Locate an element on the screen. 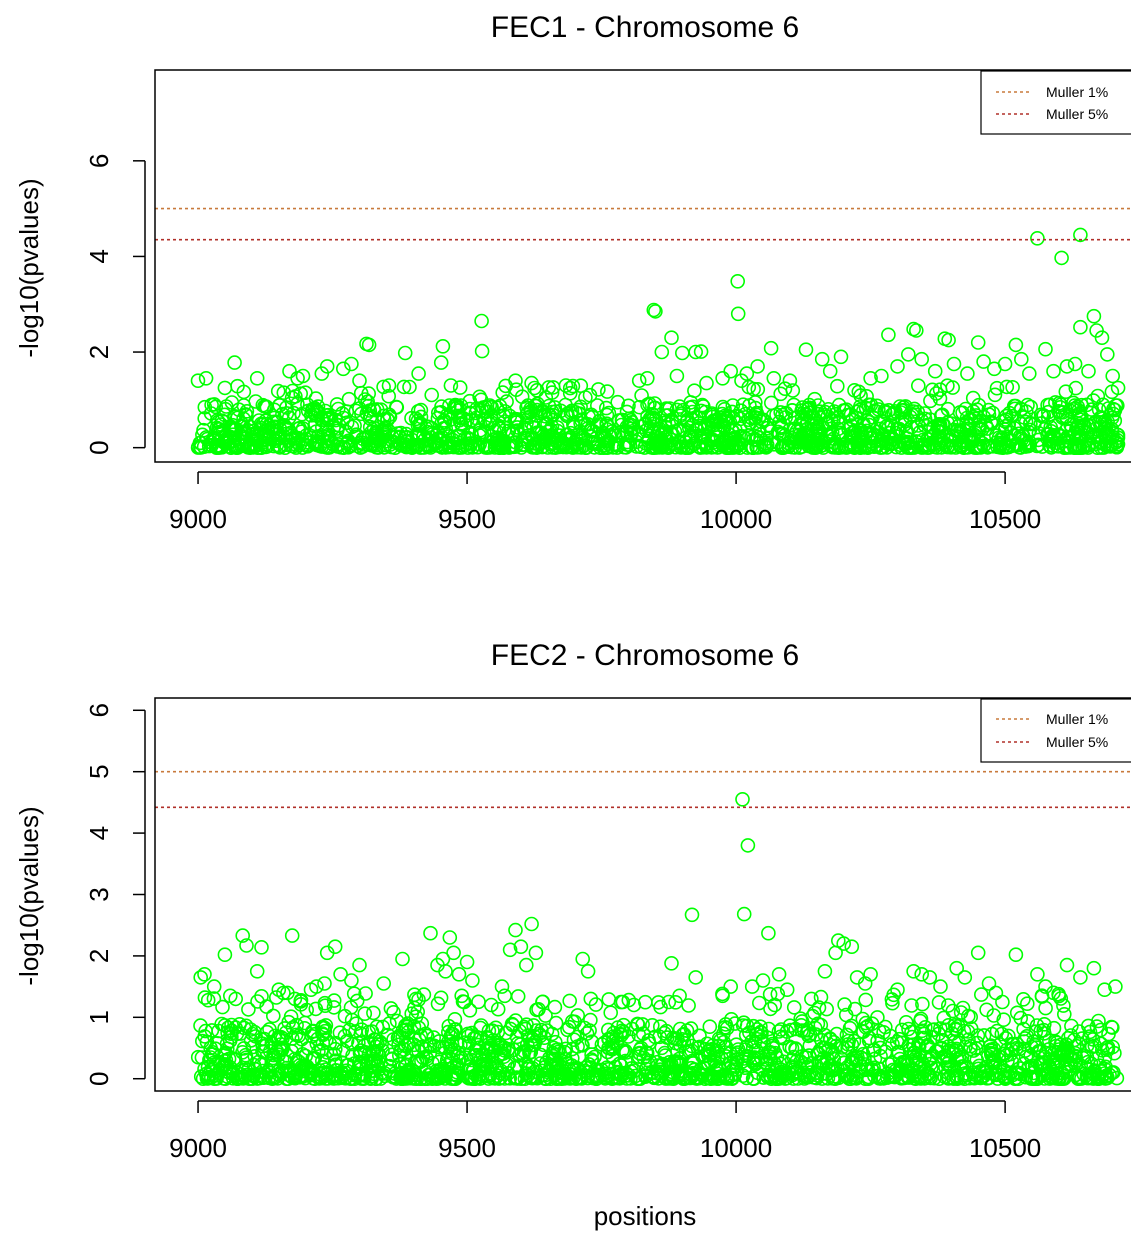 Image resolution: width=1131 pixels, height=1235 pixels. fec1-legend-box is located at coordinates (1055, 102).